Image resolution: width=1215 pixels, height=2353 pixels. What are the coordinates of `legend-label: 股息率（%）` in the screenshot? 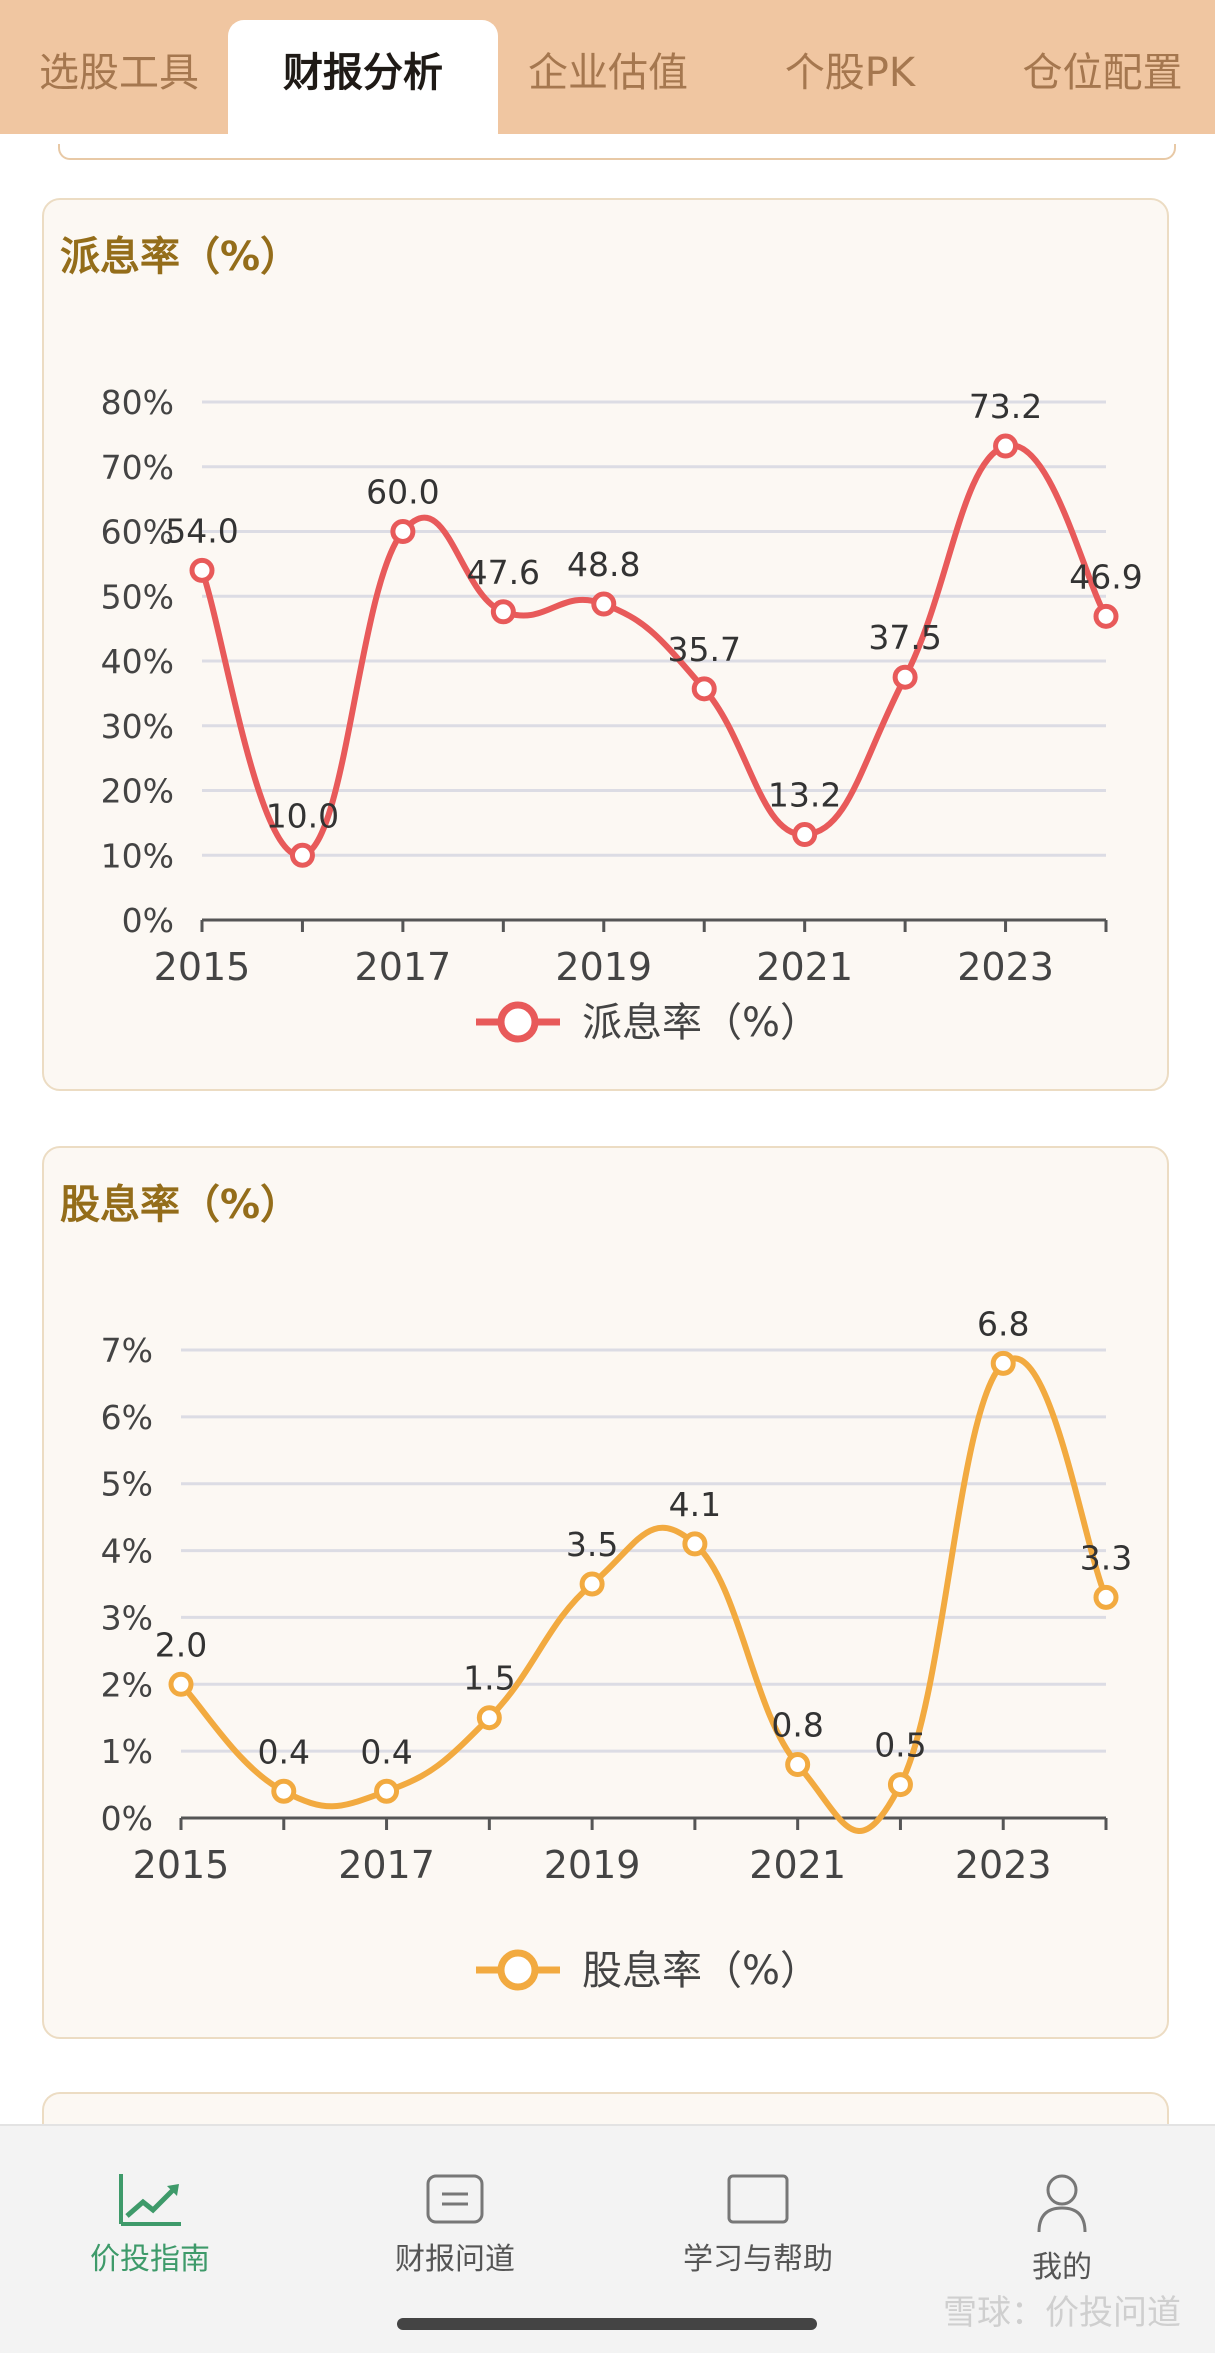 It's located at (701, 1971).